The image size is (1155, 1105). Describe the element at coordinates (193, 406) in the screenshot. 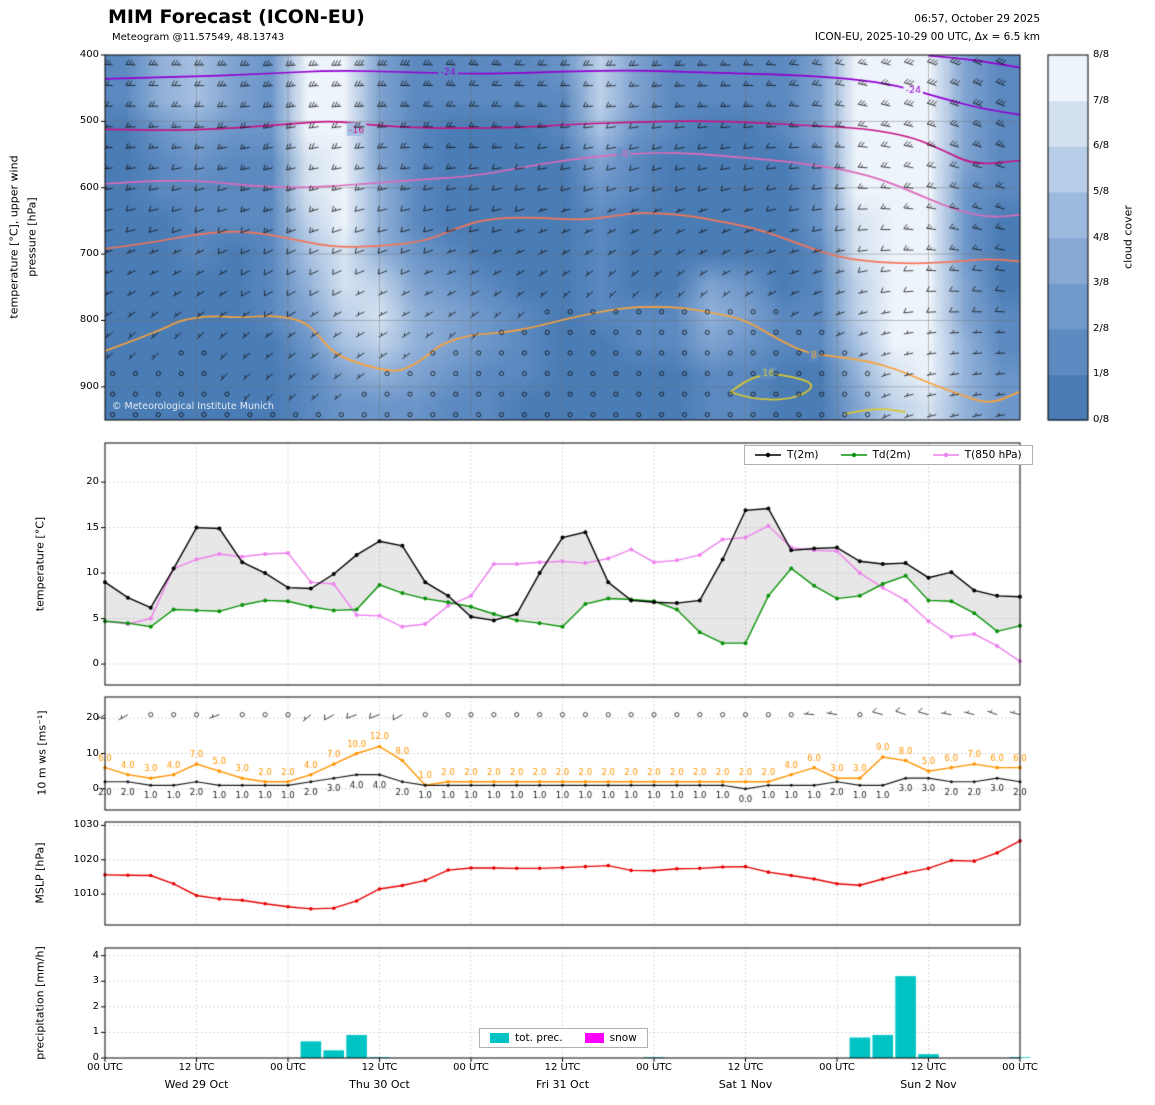

I see `watermark: © Meteorological Institute Munich` at that location.